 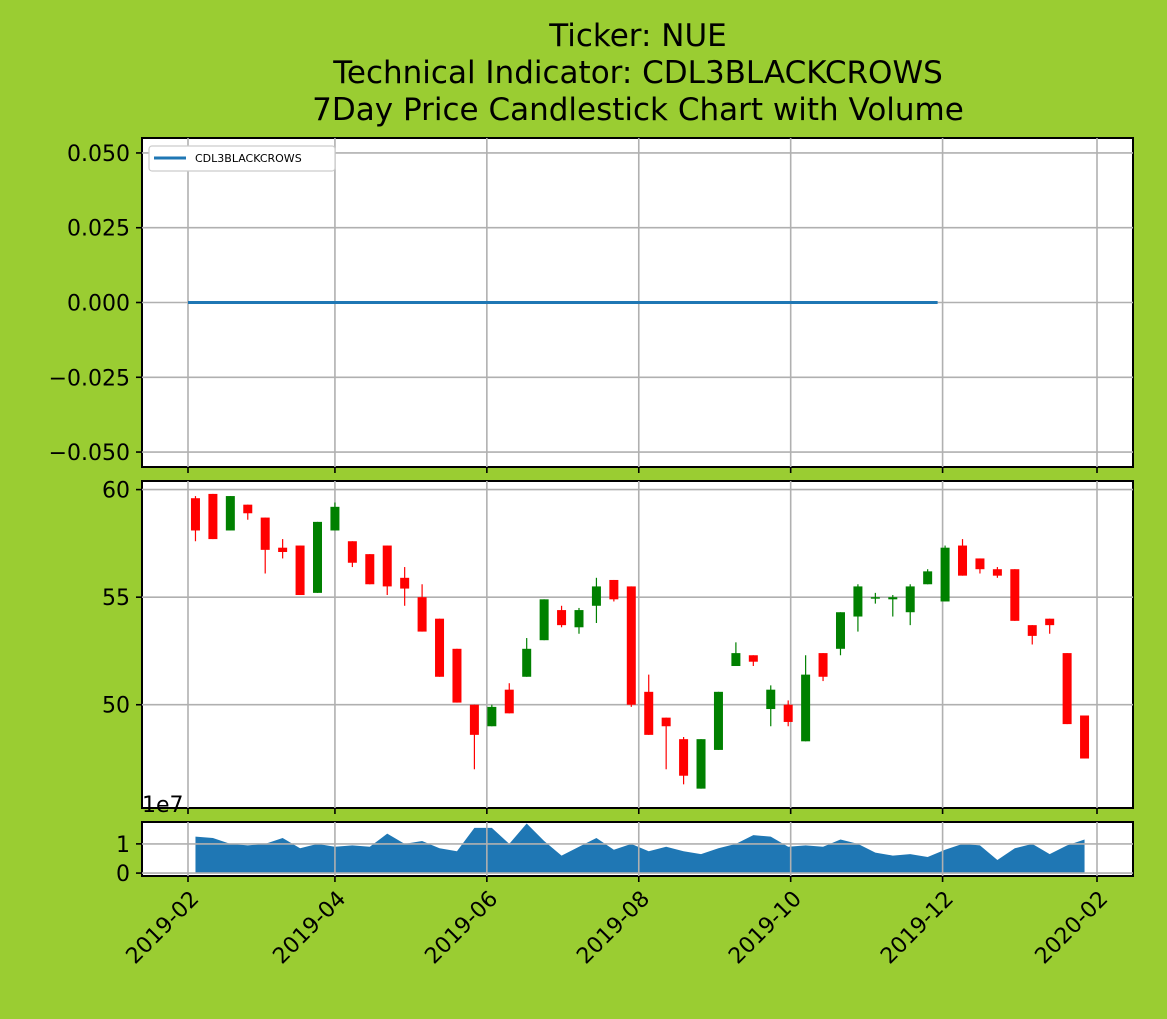 I want to click on volume-grid, so click(x=637, y=849).